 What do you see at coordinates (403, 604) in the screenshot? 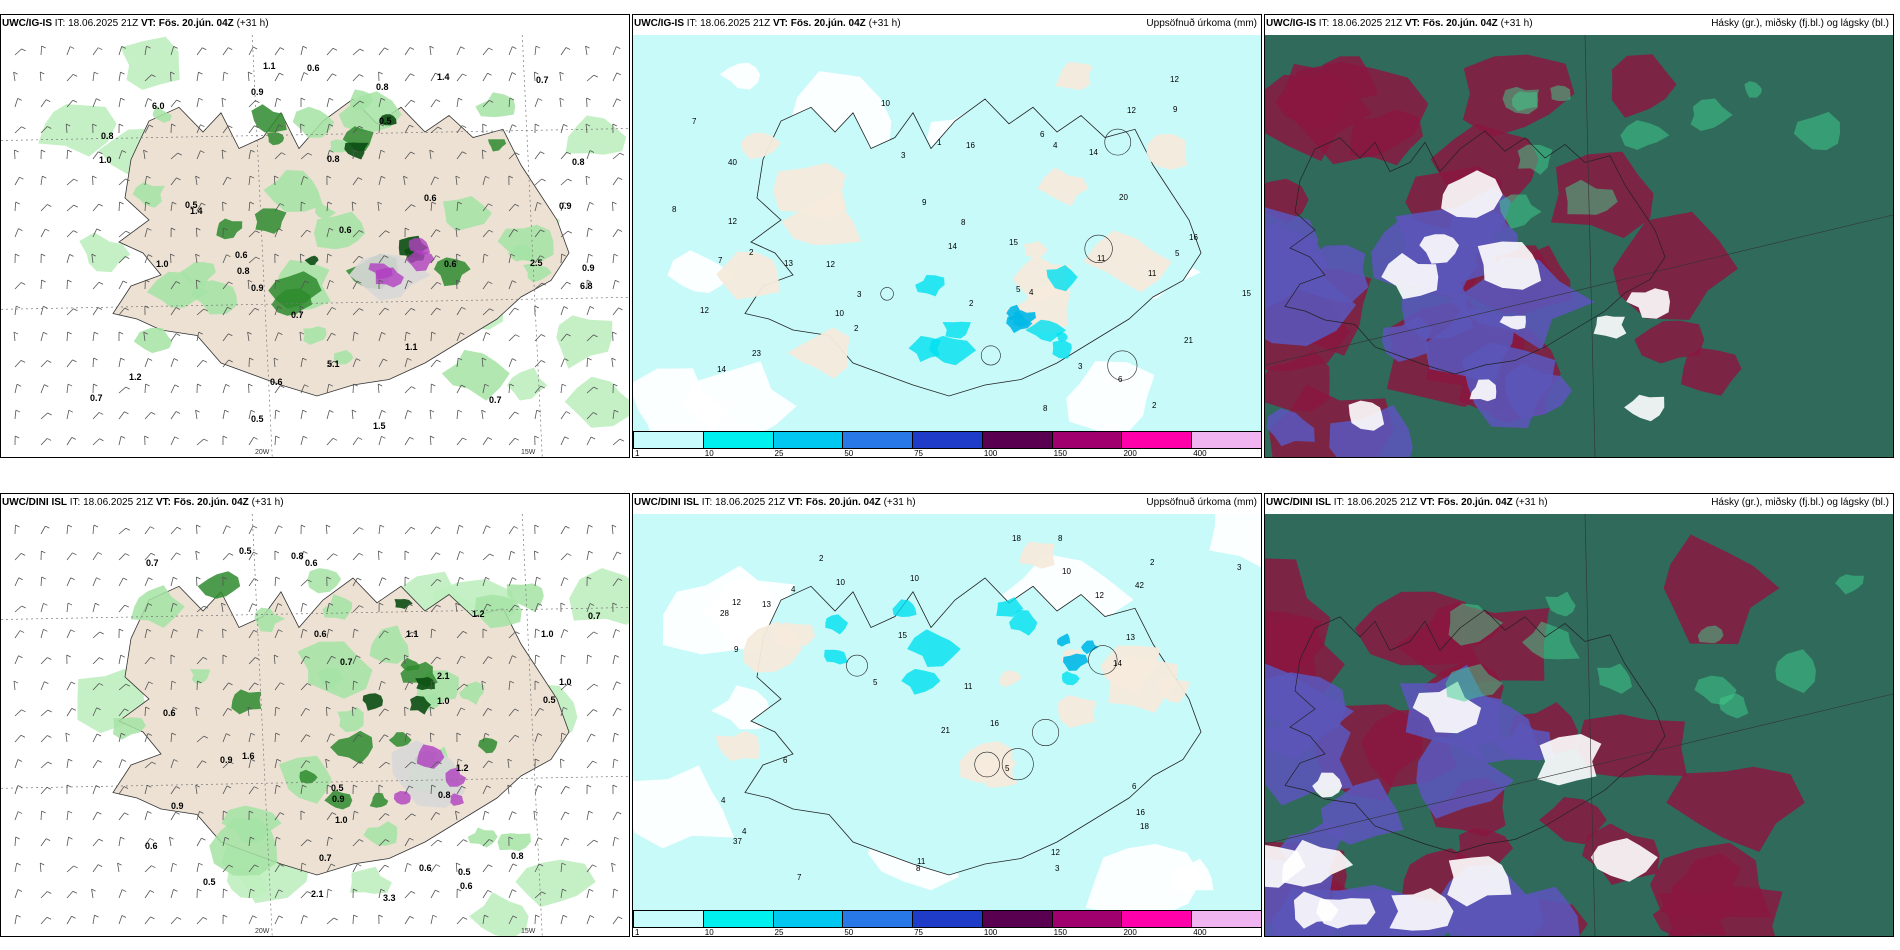
I see `very-heavy-precip-area` at bounding box center [403, 604].